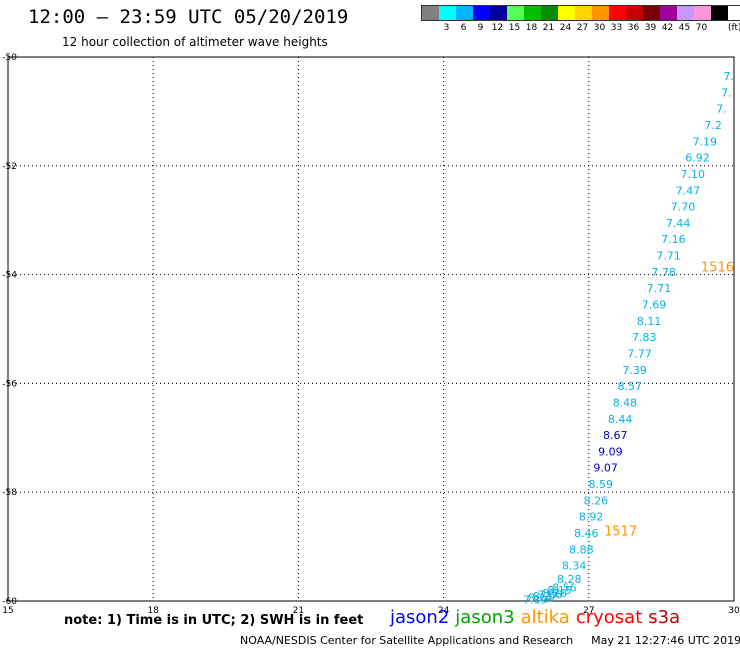 The width and height of the screenshot is (740, 650). Describe the element at coordinates (609, 617) in the screenshot. I see `satellite-label: cryosat` at that location.